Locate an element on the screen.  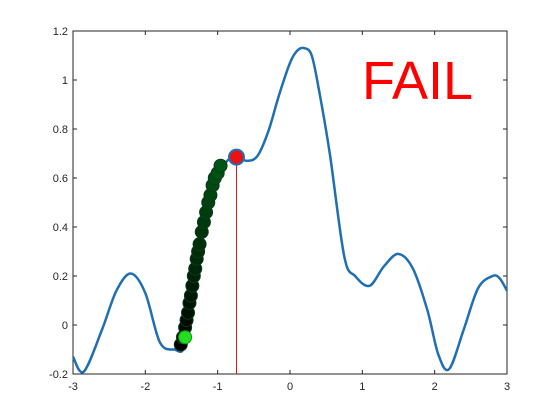
y-tick-label: 1 is located at coordinates (65, 81).